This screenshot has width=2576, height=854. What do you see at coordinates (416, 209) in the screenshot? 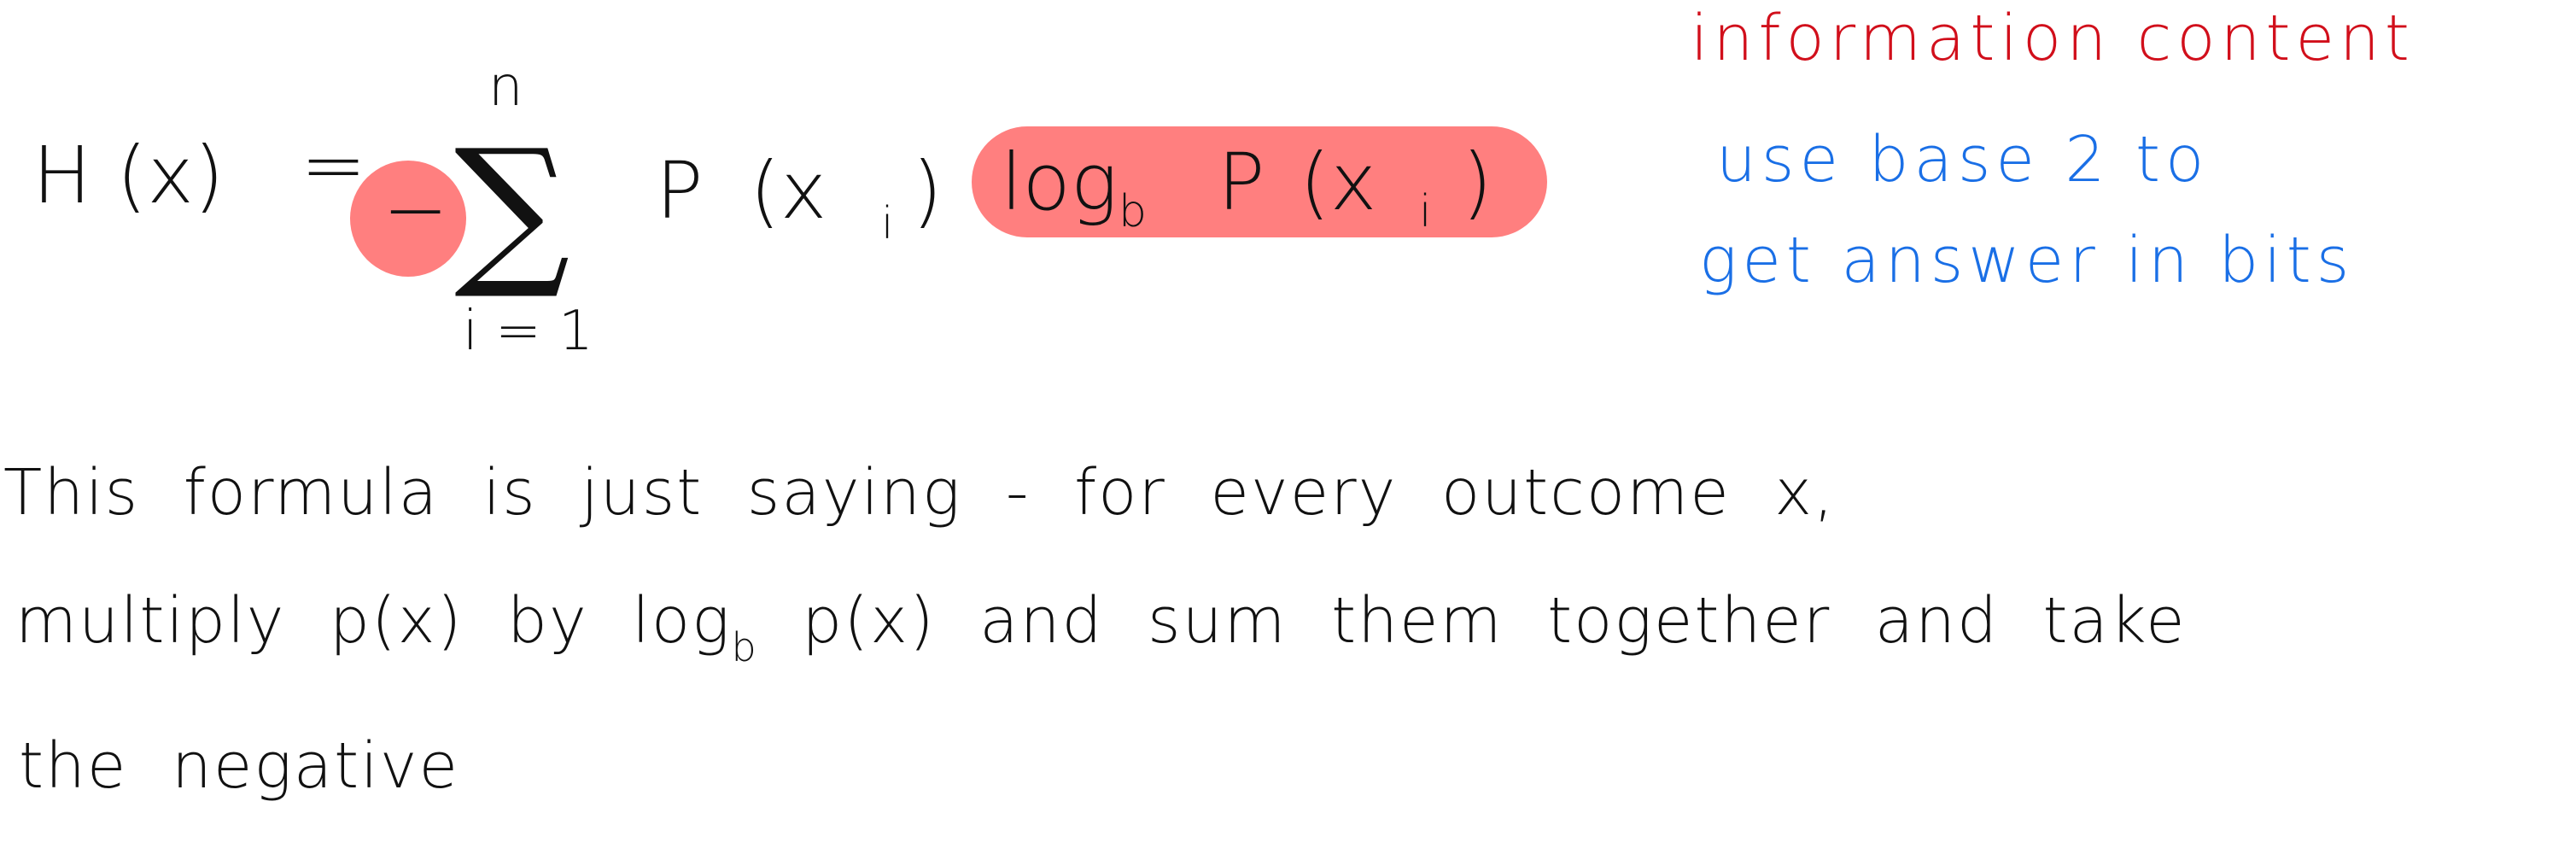
I see `formula-minus: −` at bounding box center [416, 209].